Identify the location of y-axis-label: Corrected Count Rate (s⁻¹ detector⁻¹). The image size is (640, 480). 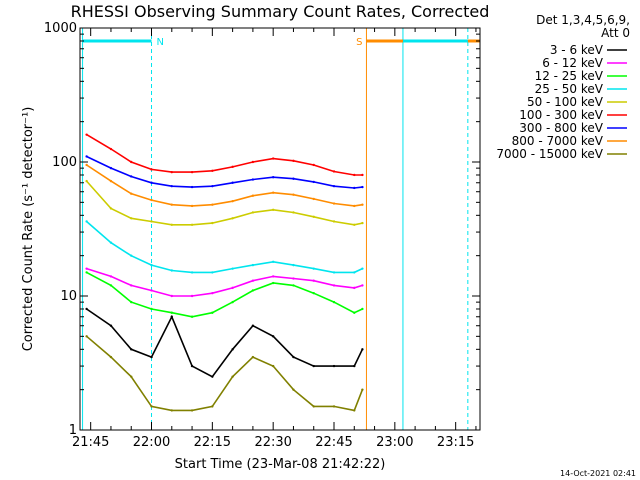
(28, 229).